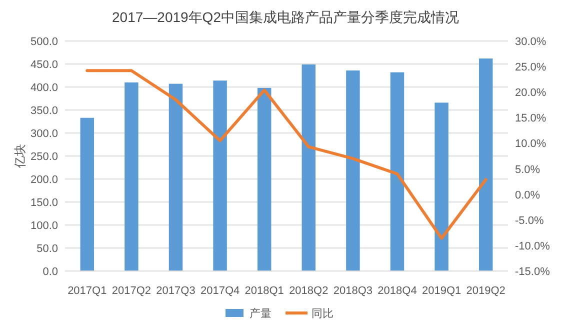 This screenshot has height=323, width=571. I want to click on y-tick-label: 300.0, so click(44, 134).